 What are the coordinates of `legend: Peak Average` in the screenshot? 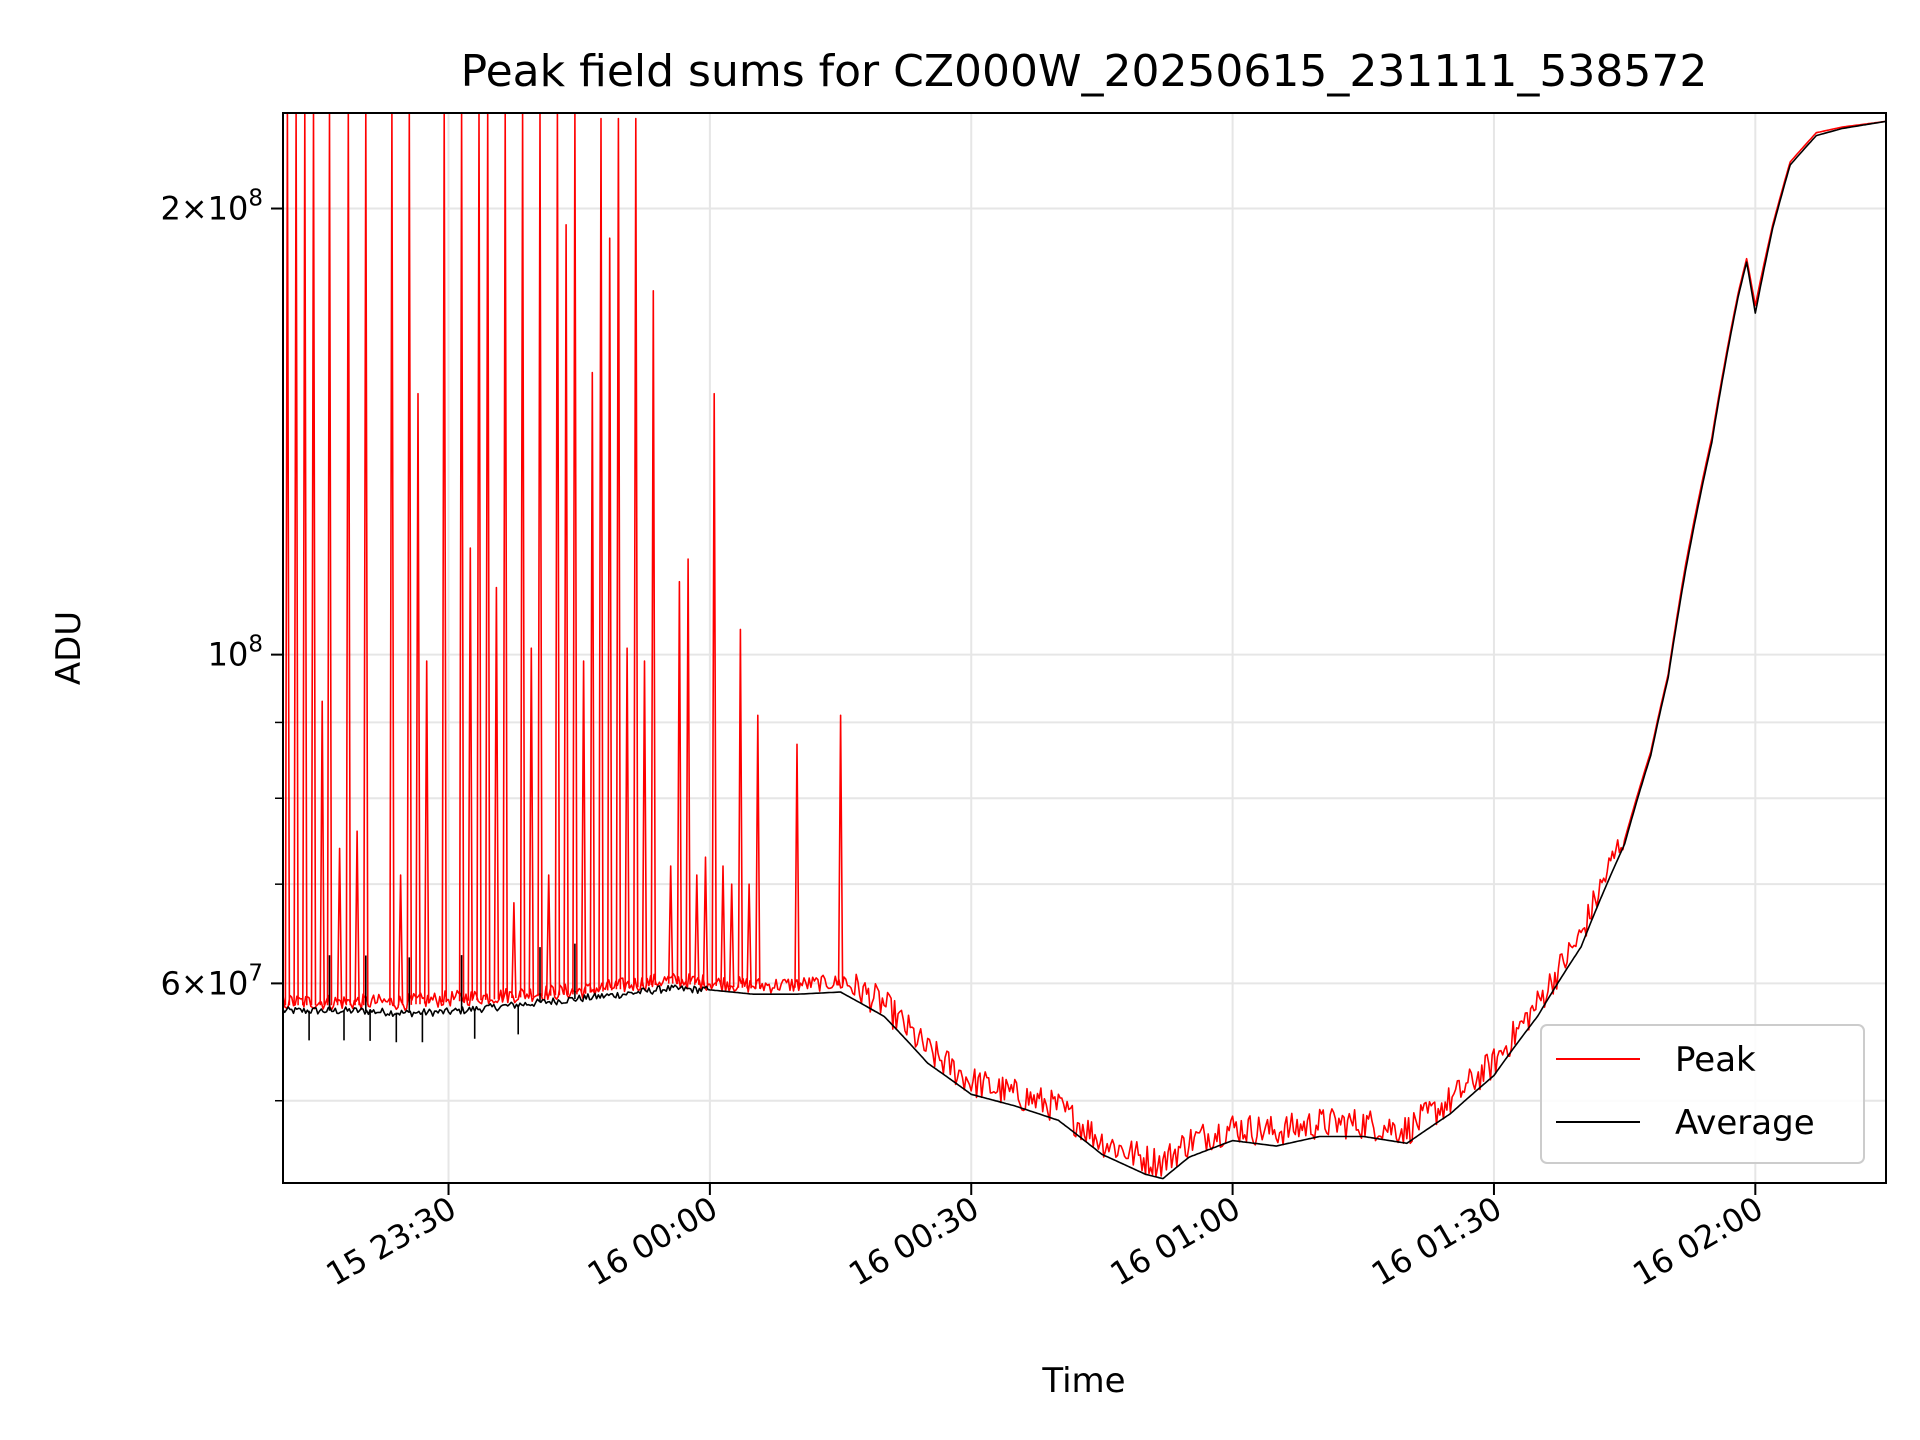 It's located at (1702, 1094).